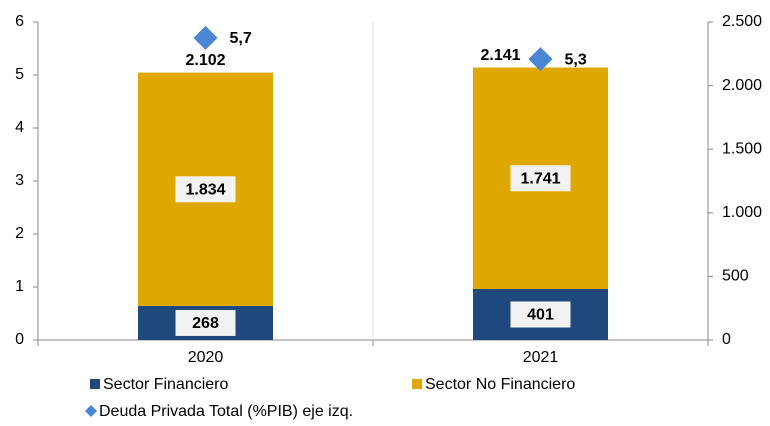  I want to click on legend-label: Sector Financiero, so click(165, 384).